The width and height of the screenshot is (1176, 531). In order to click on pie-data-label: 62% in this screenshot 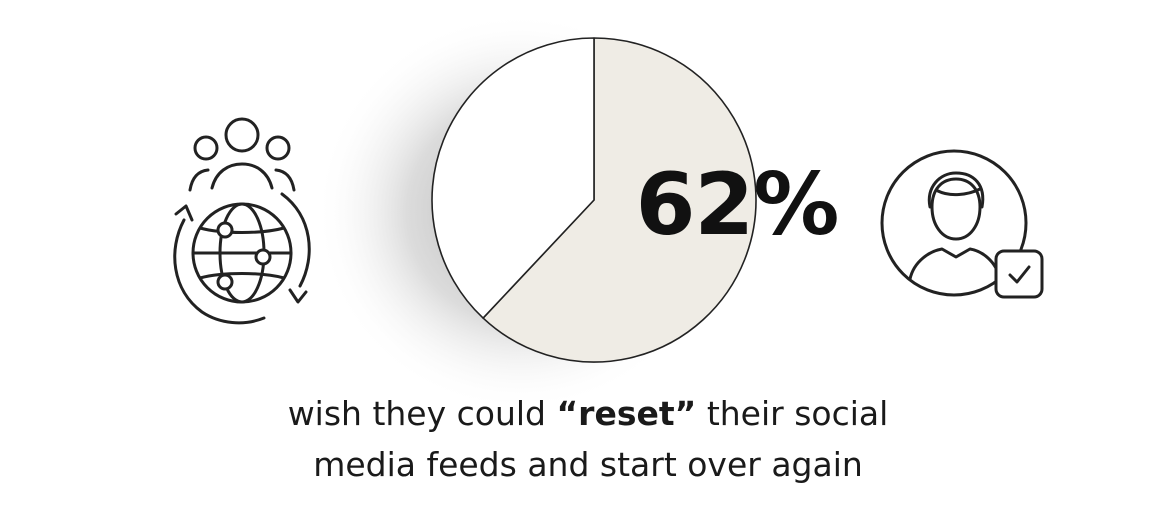, I will do `click(737, 205)`.